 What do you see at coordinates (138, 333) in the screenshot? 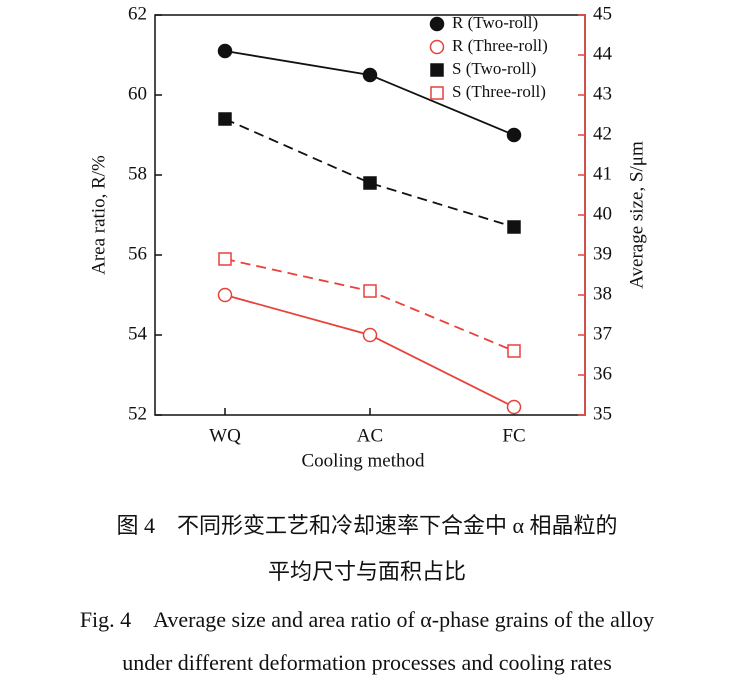
I see `y-tick-label: 54` at bounding box center [138, 333].